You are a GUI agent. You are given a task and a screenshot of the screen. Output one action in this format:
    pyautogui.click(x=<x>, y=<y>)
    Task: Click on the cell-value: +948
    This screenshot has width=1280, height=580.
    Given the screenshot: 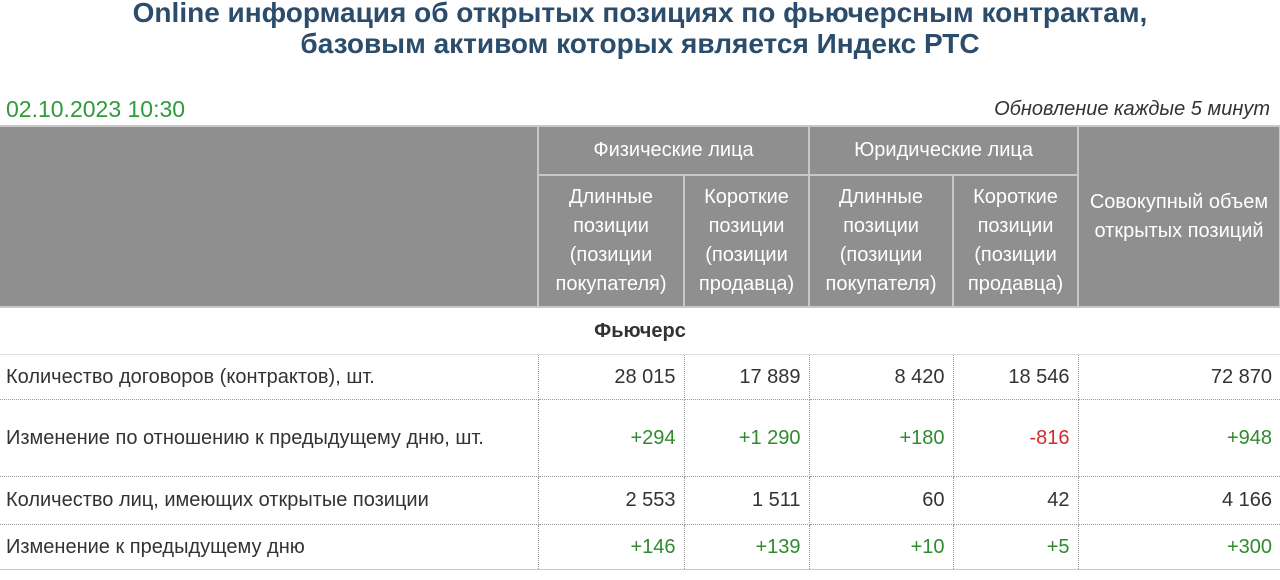 What is the action you would take?
    pyautogui.click(x=1179, y=438)
    